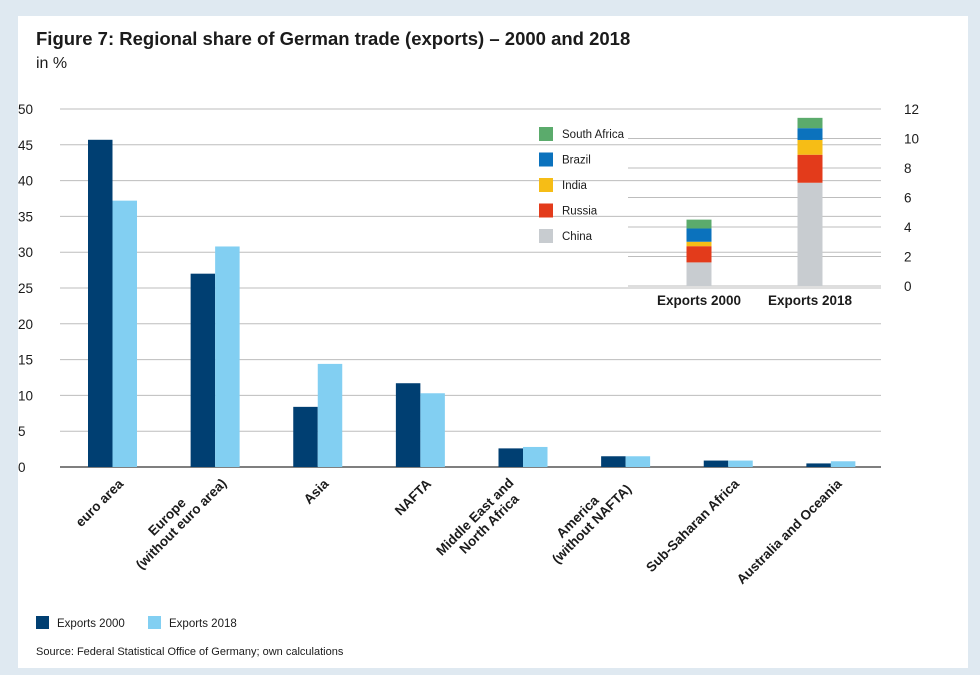  I want to click on stack-exports-2018-south-africa, so click(810, 123).